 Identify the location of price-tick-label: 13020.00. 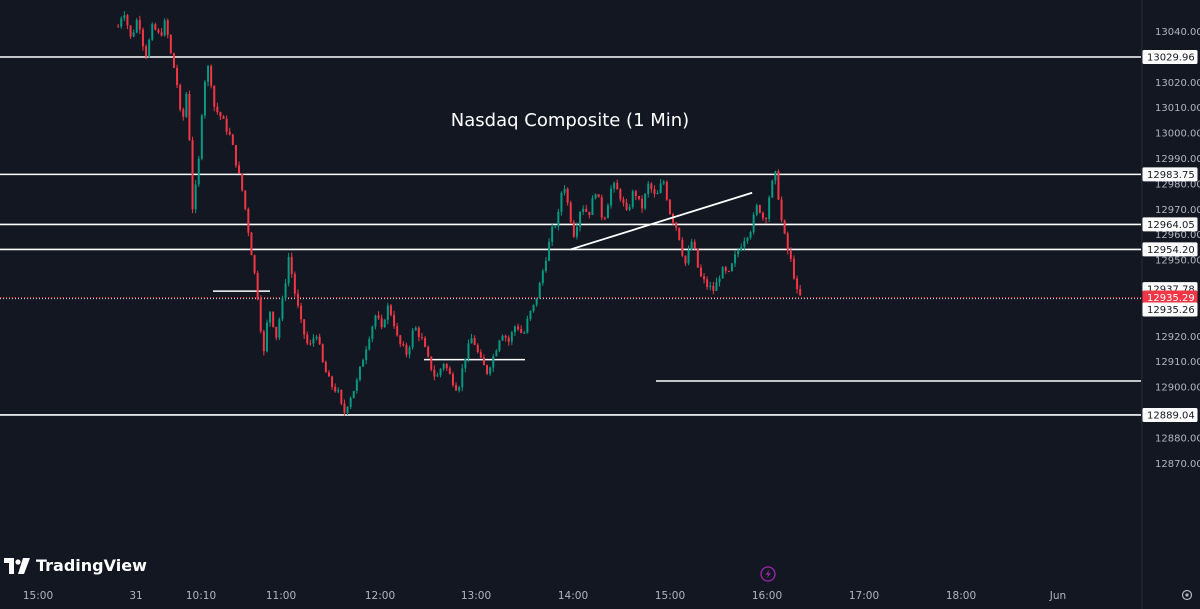
(1177, 83).